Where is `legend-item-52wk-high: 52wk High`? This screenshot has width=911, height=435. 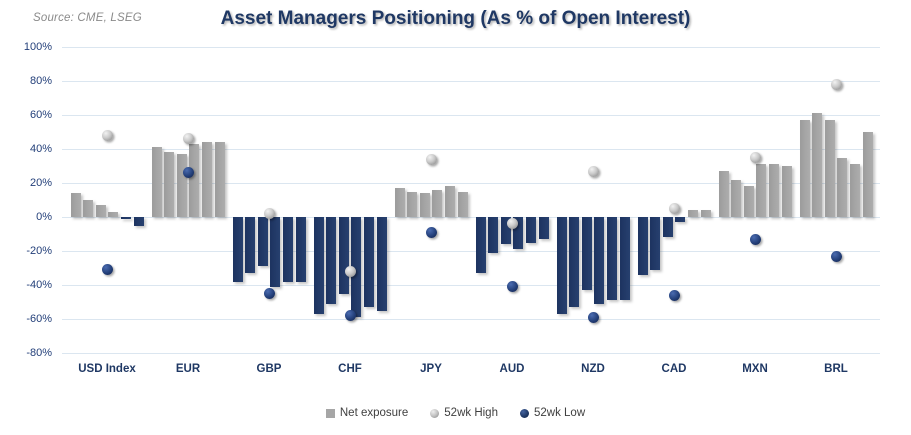 legend-item-52wk-high: 52wk High is located at coordinates (464, 413).